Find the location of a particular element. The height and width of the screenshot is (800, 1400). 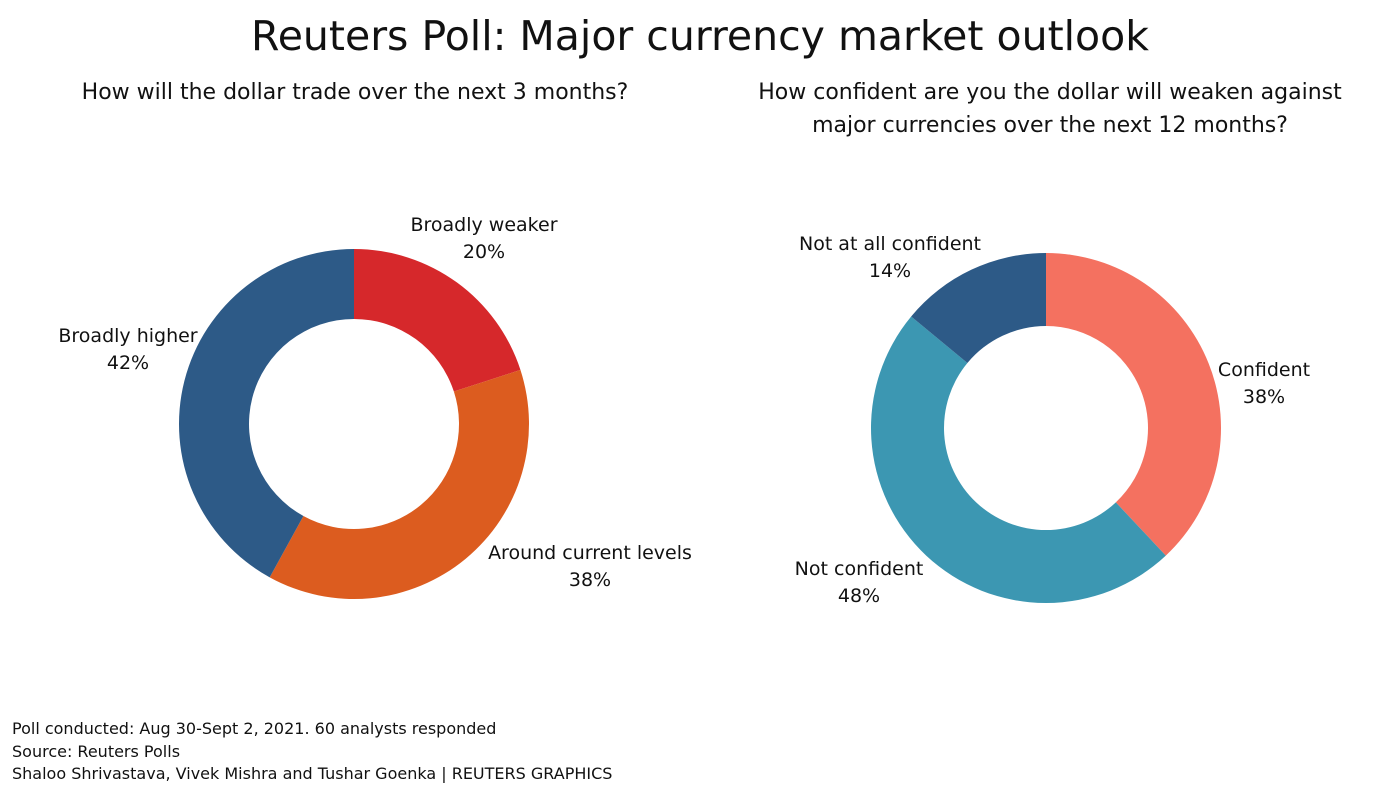

left-donut is located at coordinates (353, 424).